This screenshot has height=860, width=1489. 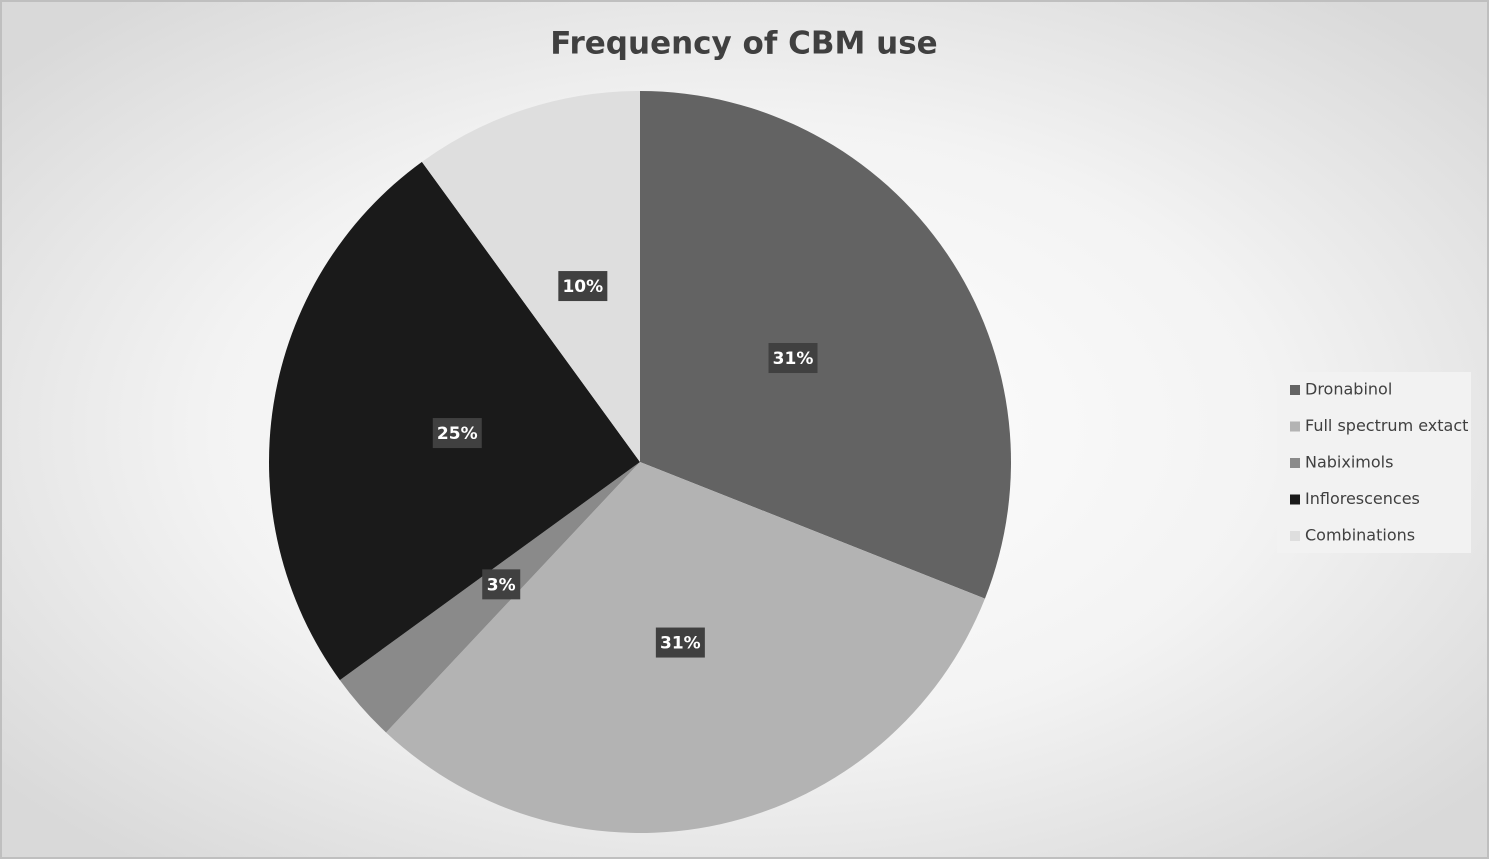 What do you see at coordinates (1360, 535) in the screenshot?
I see `legend-label: Combinations` at bounding box center [1360, 535].